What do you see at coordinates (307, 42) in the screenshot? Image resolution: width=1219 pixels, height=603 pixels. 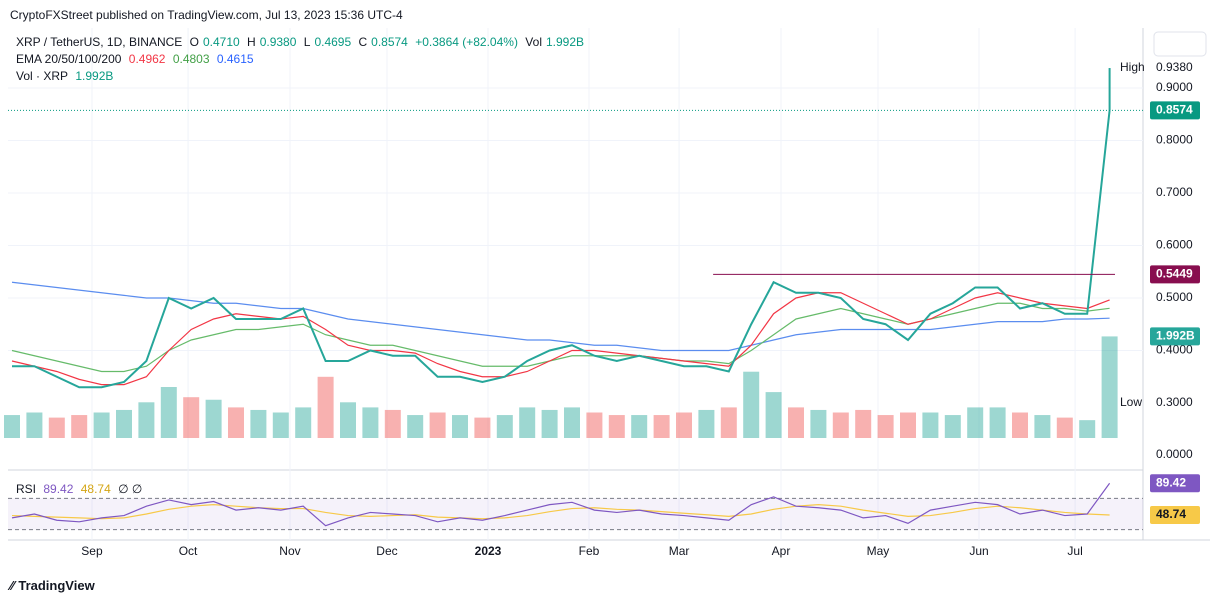 I see `ohlc-key: L` at bounding box center [307, 42].